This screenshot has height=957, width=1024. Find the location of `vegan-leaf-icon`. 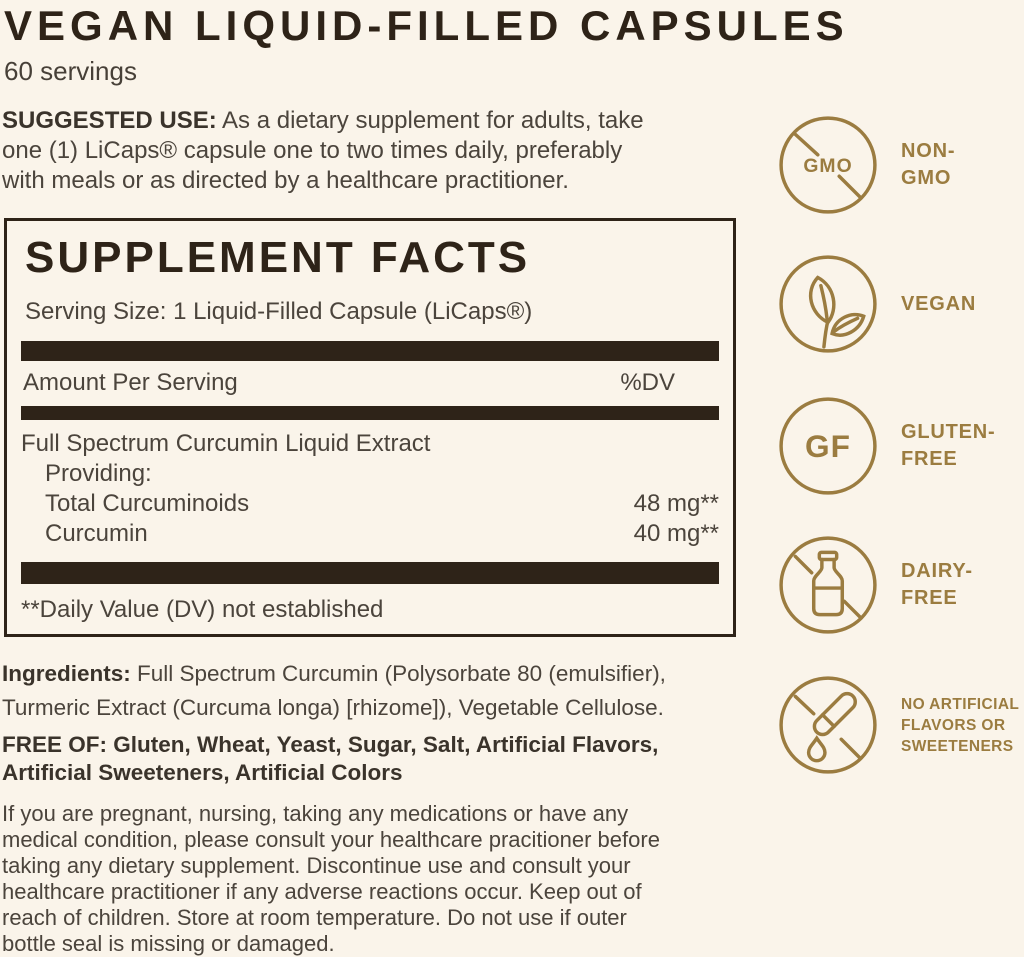

vegan-leaf-icon is located at coordinates (828, 304).